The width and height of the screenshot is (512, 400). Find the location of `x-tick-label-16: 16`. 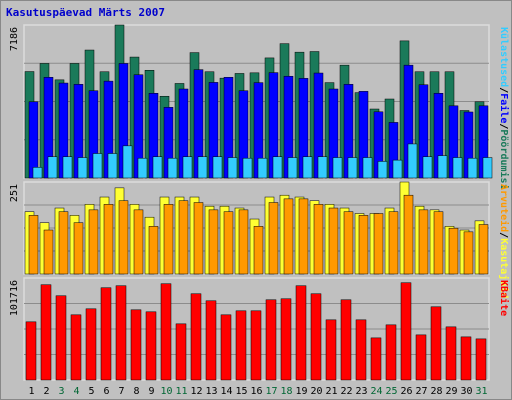

x-tick-label-16: 16 is located at coordinates (256, 391).